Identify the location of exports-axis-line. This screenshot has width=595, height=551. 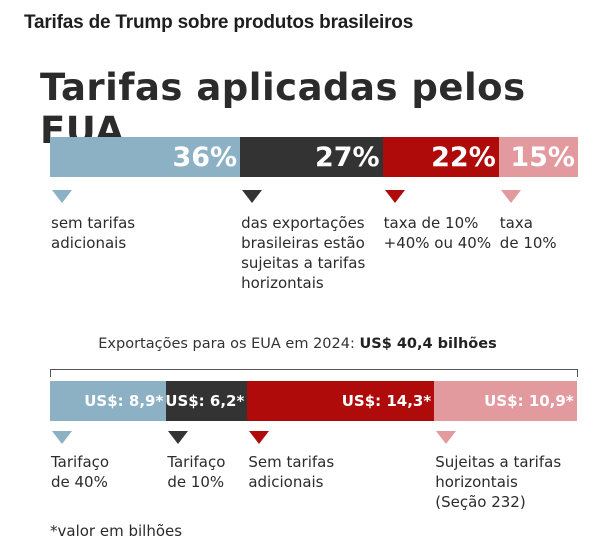
(314, 369).